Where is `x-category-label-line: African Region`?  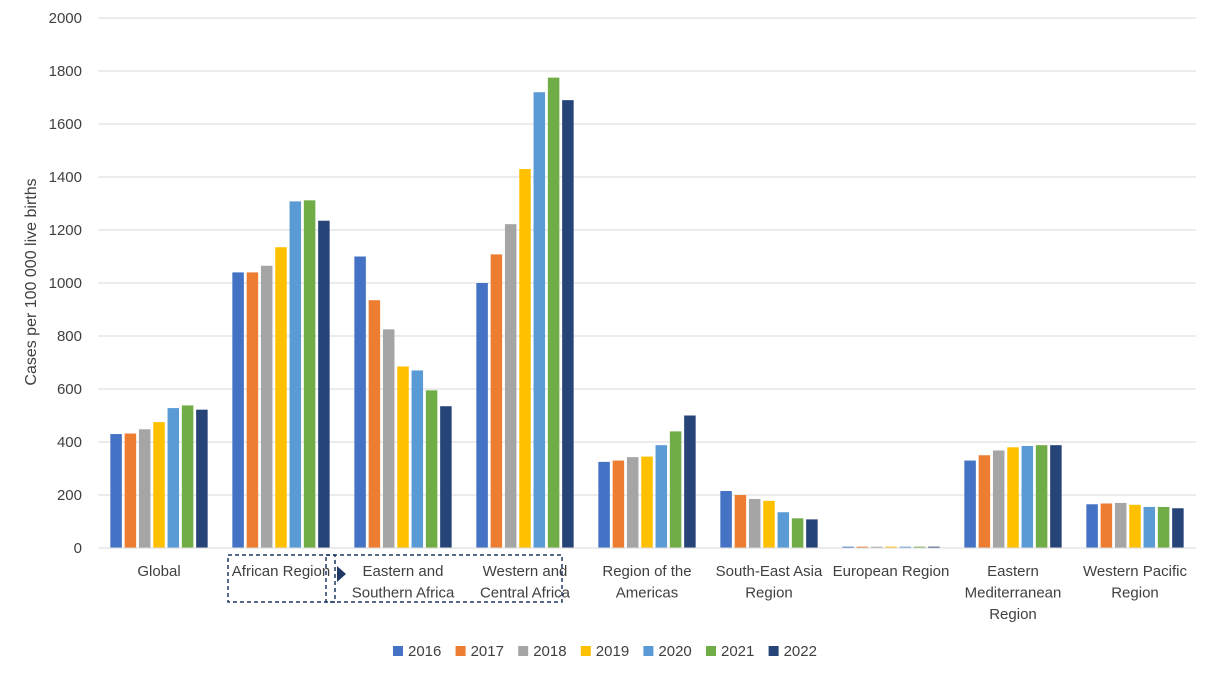
x-category-label-line: African Region is located at coordinates (281, 571).